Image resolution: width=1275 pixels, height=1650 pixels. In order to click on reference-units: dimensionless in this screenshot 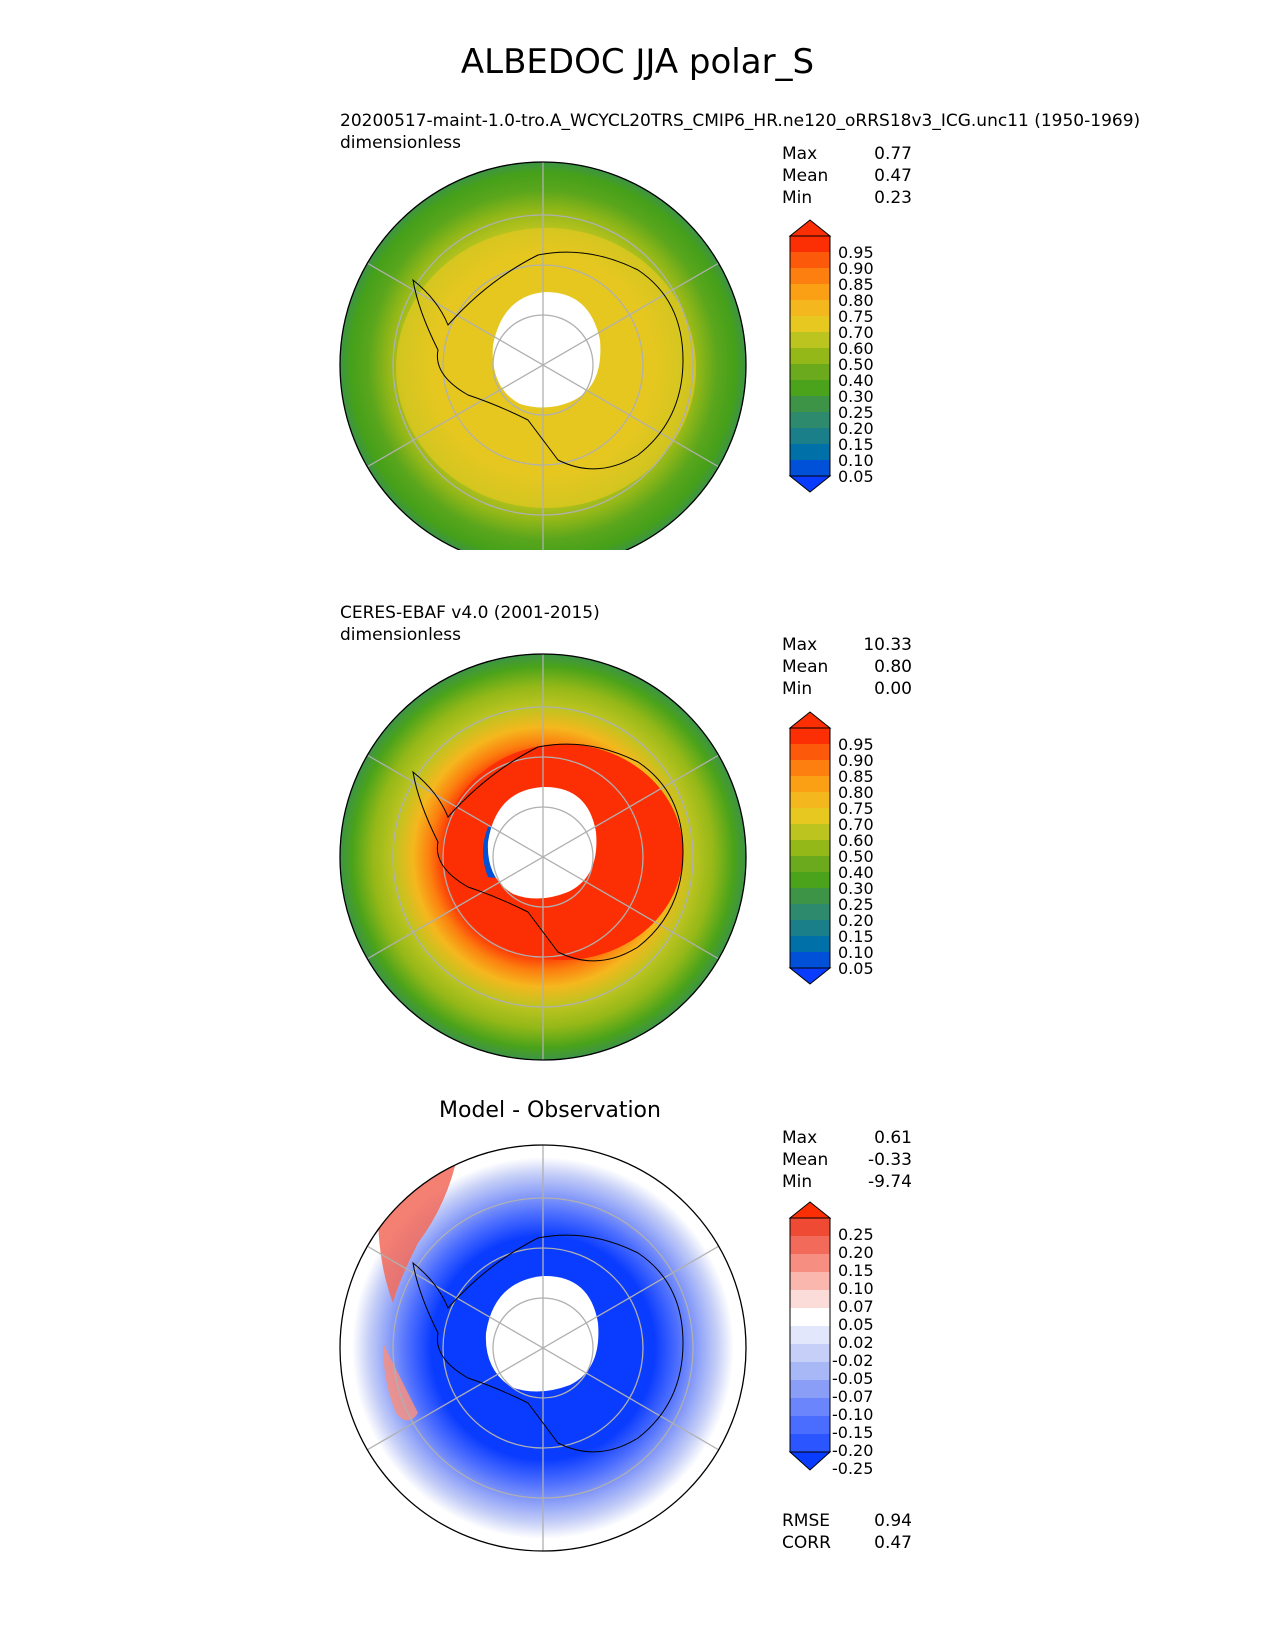, I will do `click(400, 635)`.